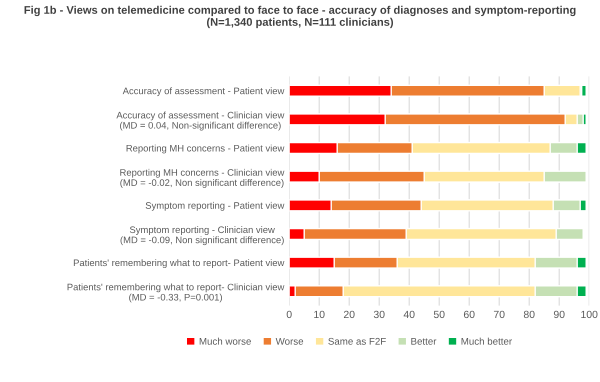 The height and width of the screenshot is (382, 600). I want to click on x-tick-label: 80, so click(529, 314).